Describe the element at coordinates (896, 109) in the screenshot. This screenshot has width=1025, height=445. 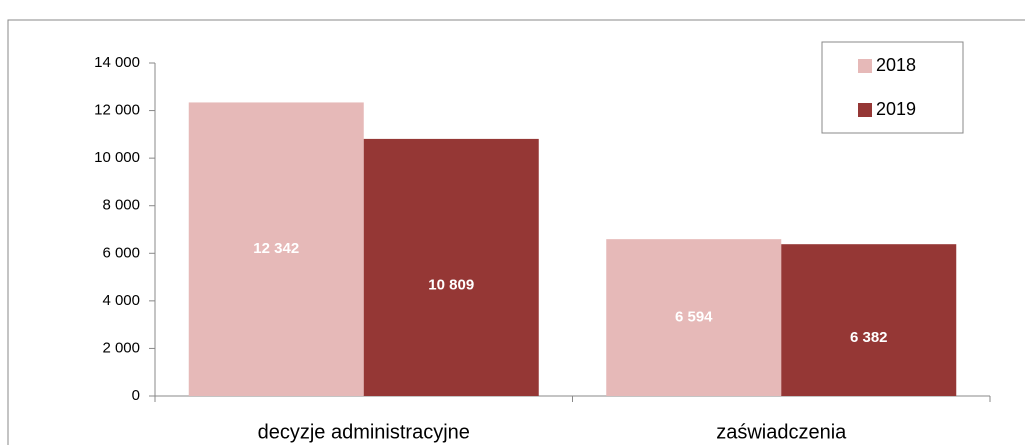
I see `legend-label: 2019` at that location.